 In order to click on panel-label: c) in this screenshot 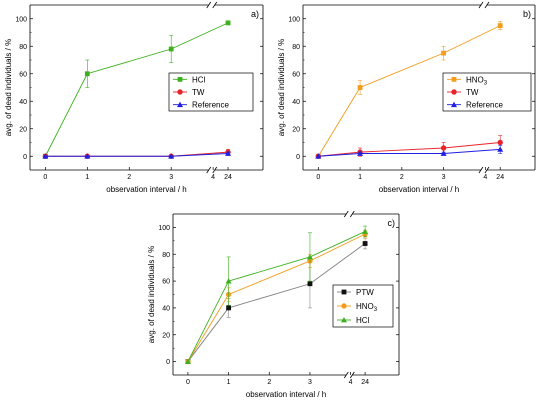, I will do `click(392, 223)`.